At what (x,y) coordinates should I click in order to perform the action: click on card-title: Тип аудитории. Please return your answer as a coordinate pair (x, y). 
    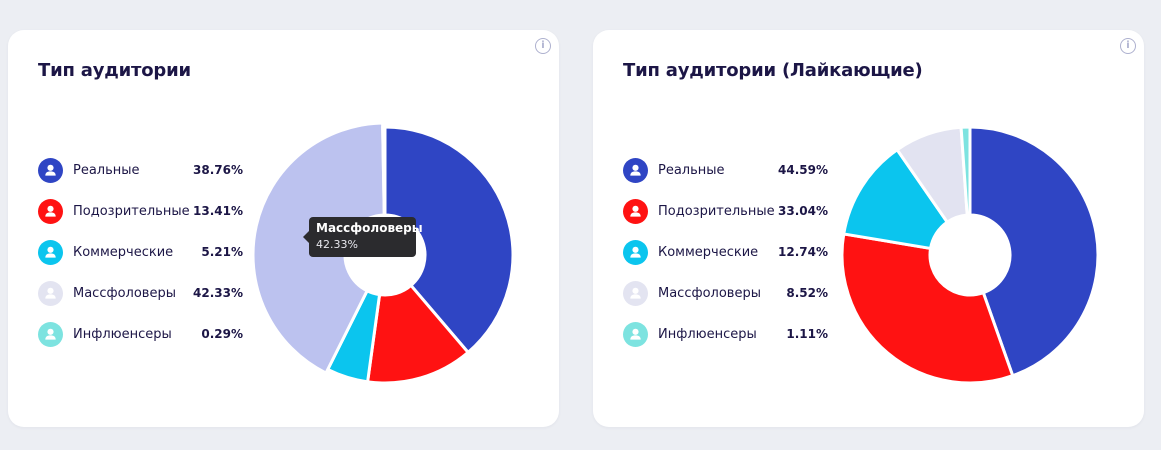
    Looking at the image, I should click on (114, 70).